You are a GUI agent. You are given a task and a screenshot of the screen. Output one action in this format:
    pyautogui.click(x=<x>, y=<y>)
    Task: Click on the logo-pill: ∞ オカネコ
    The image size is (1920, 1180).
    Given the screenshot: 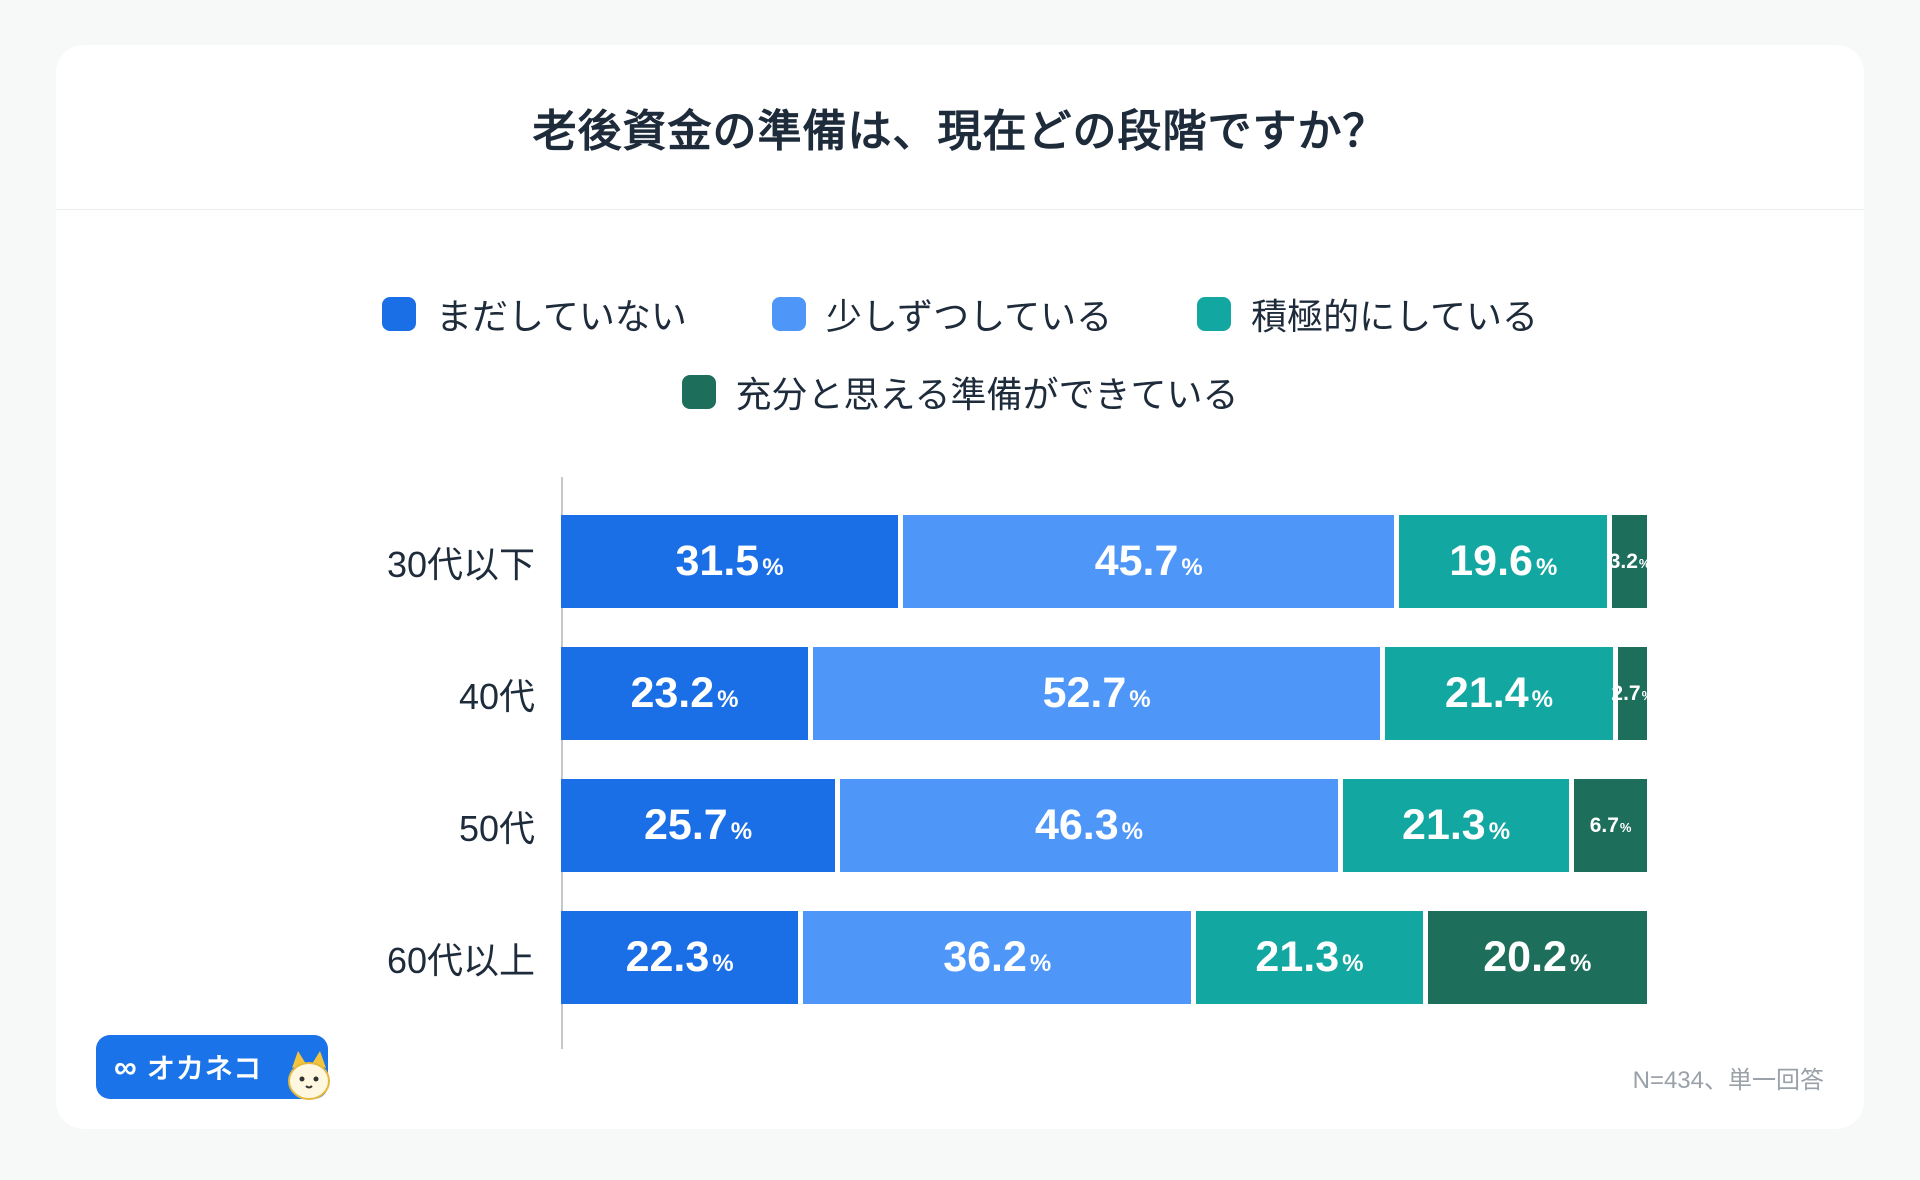 What is the action you would take?
    pyautogui.click(x=213, y=1067)
    